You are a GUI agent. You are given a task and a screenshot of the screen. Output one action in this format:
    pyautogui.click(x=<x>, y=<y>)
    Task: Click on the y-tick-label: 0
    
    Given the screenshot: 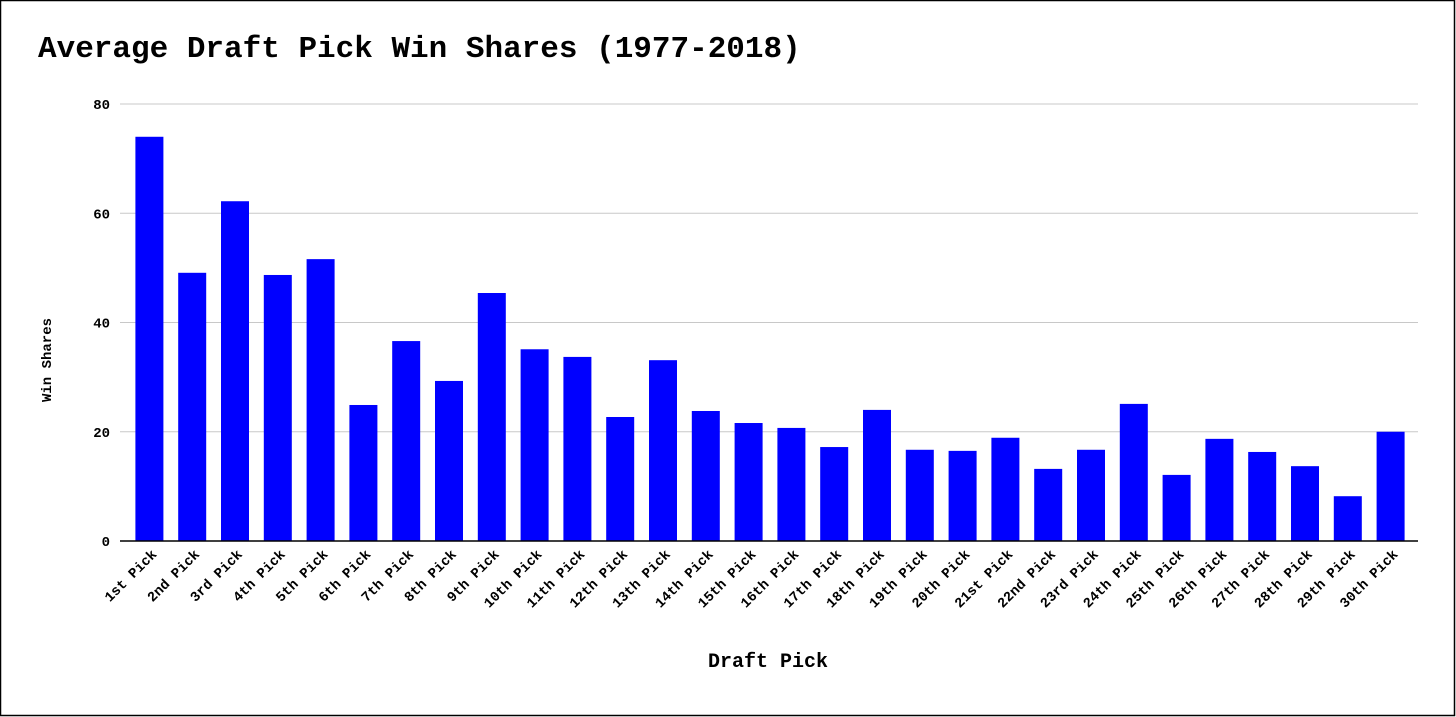 What is the action you would take?
    pyautogui.click(x=106, y=543)
    